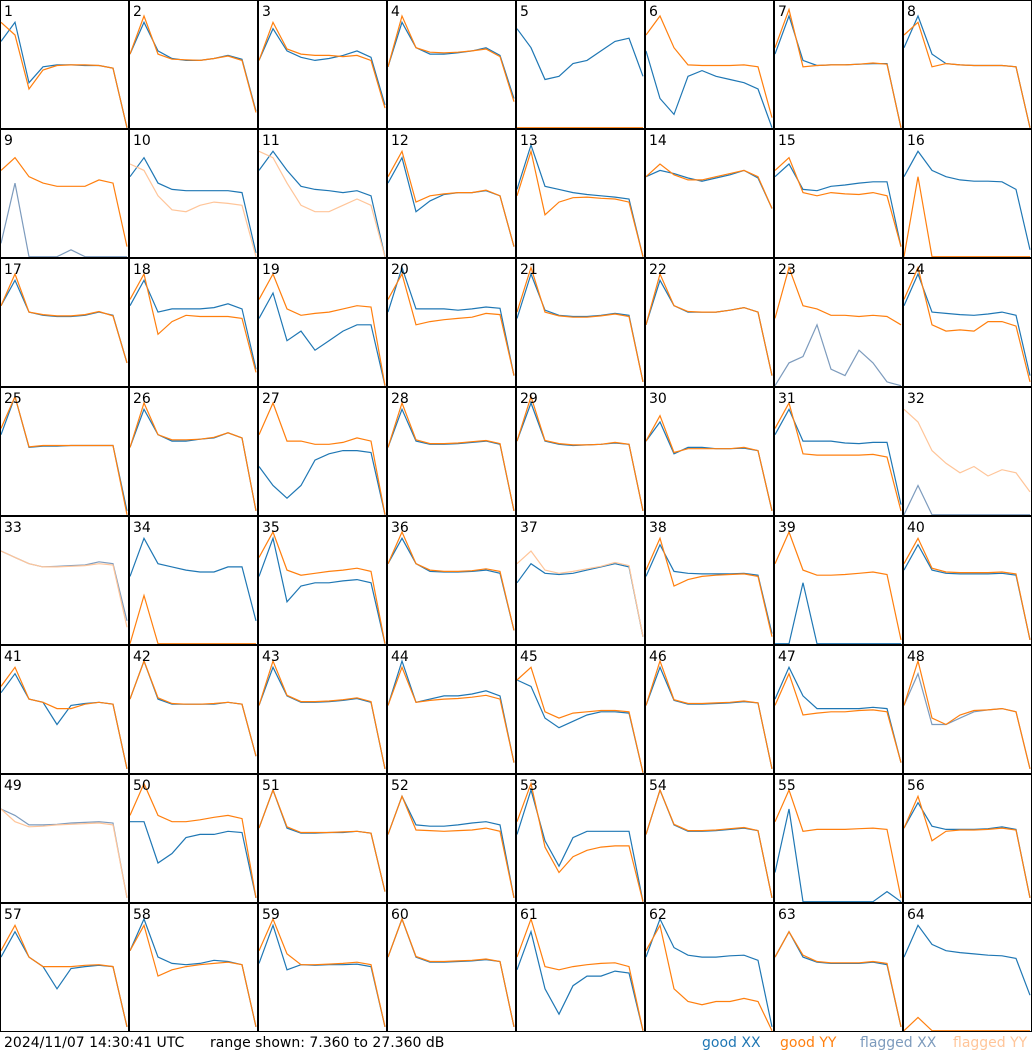  I want to click on panel: 58, so click(193, 967).